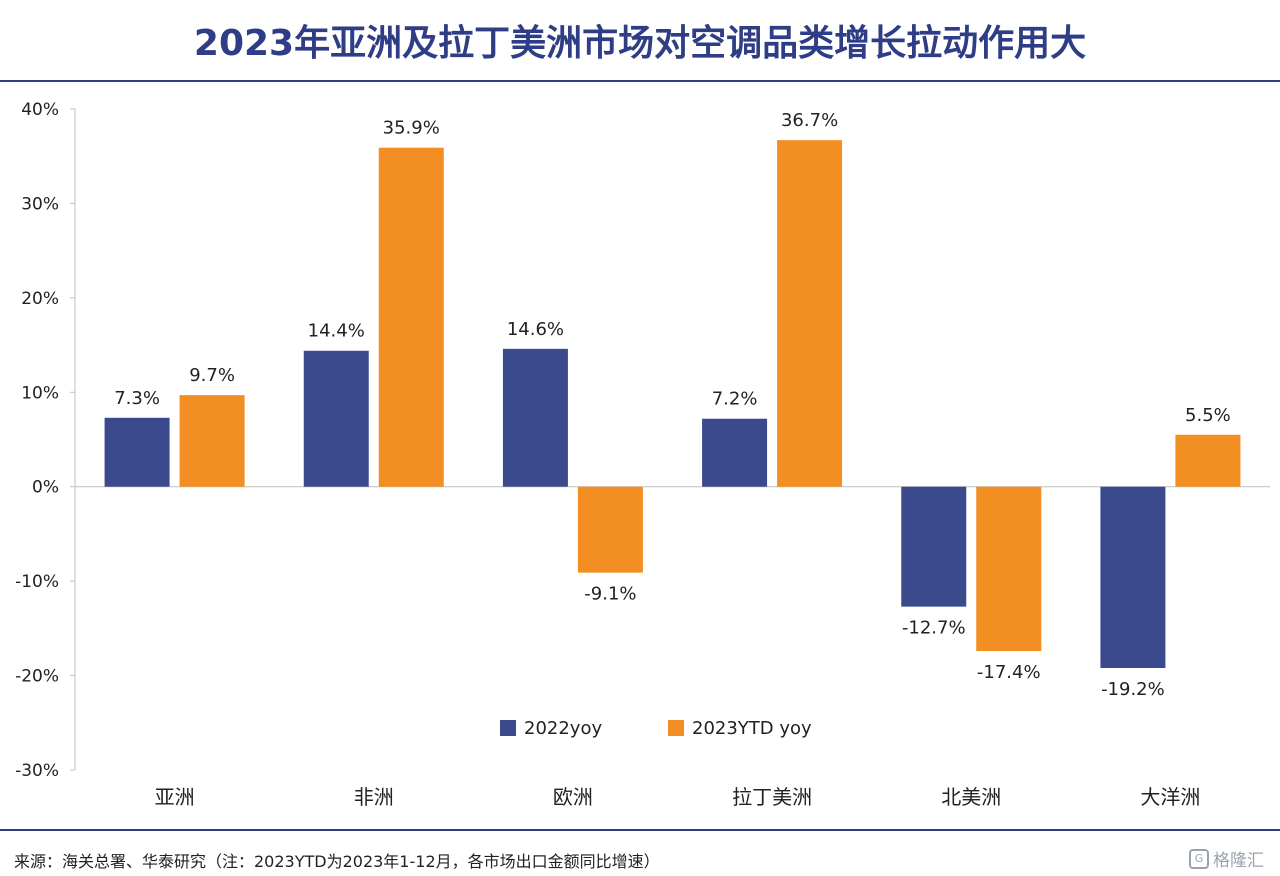 Image resolution: width=1280 pixels, height=876 pixels. I want to click on footer-divider, so click(640, 830).